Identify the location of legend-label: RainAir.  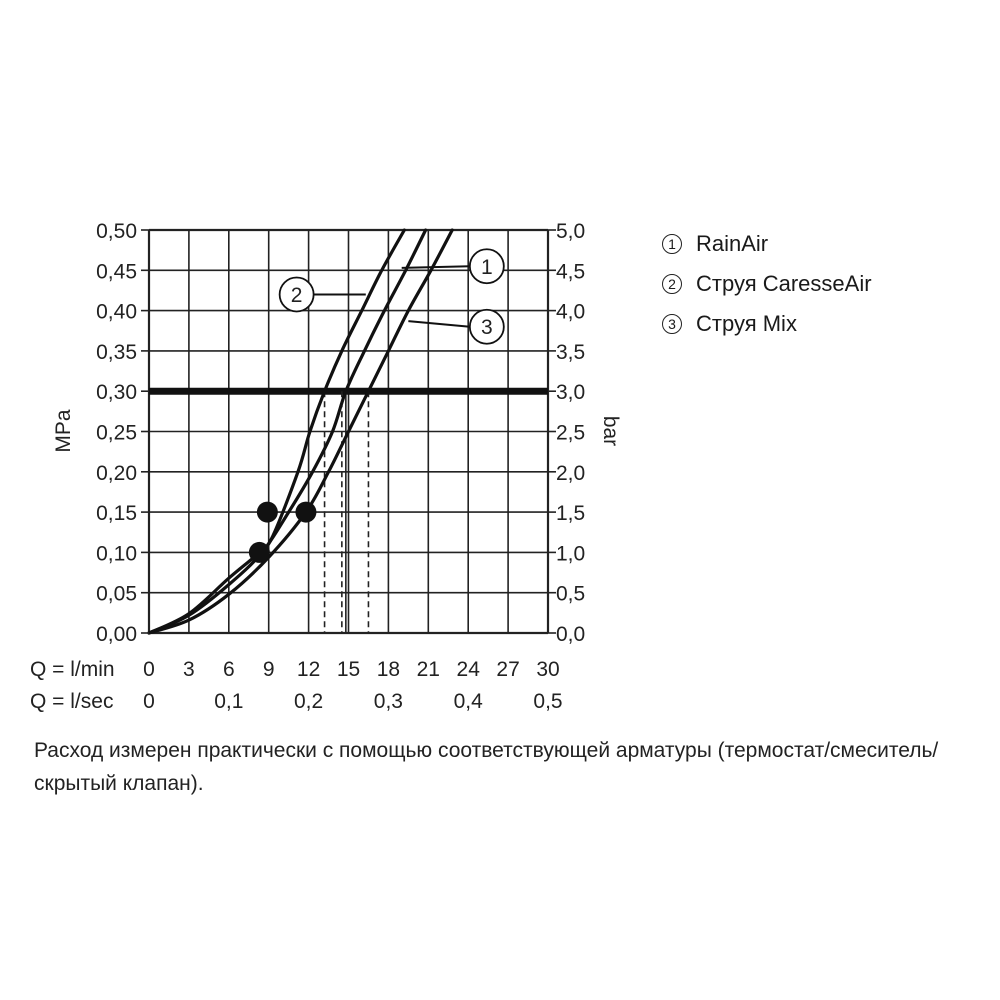
(732, 243).